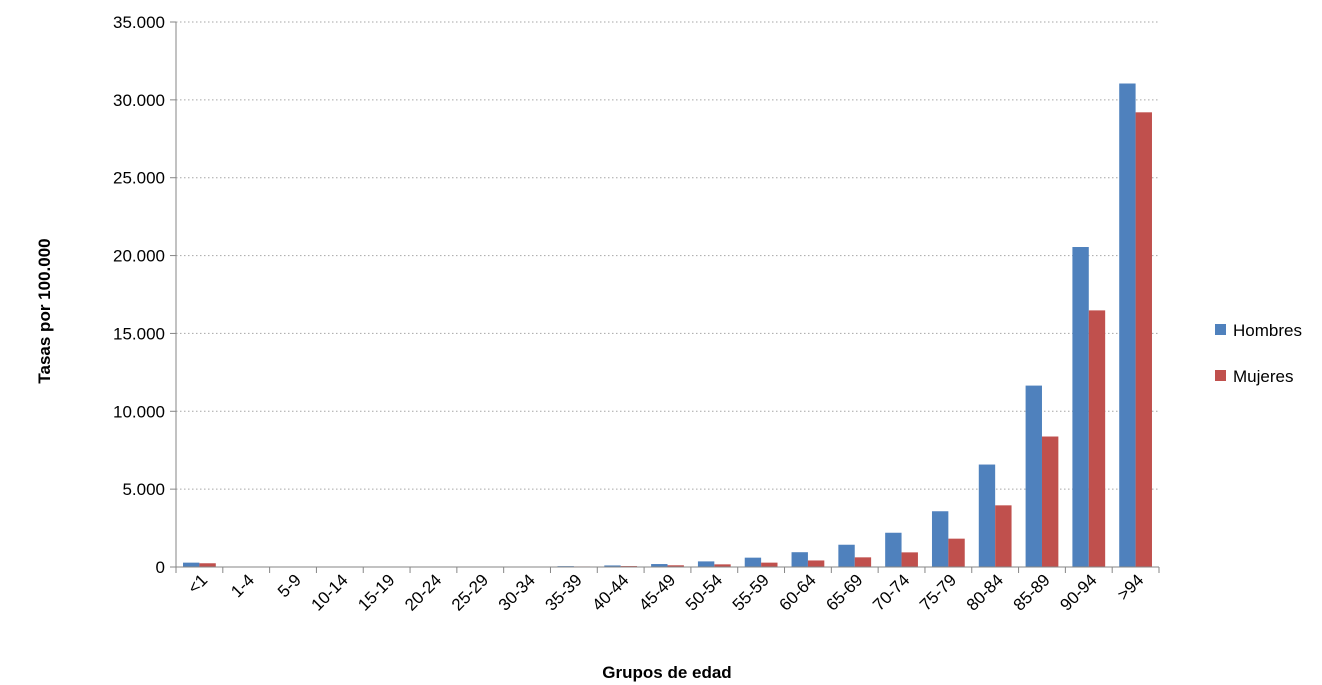 Image resolution: width=1322 pixels, height=685 pixels. Describe the element at coordinates (1032, 592) in the screenshot. I see `x-tick-label: 85-89` at that location.